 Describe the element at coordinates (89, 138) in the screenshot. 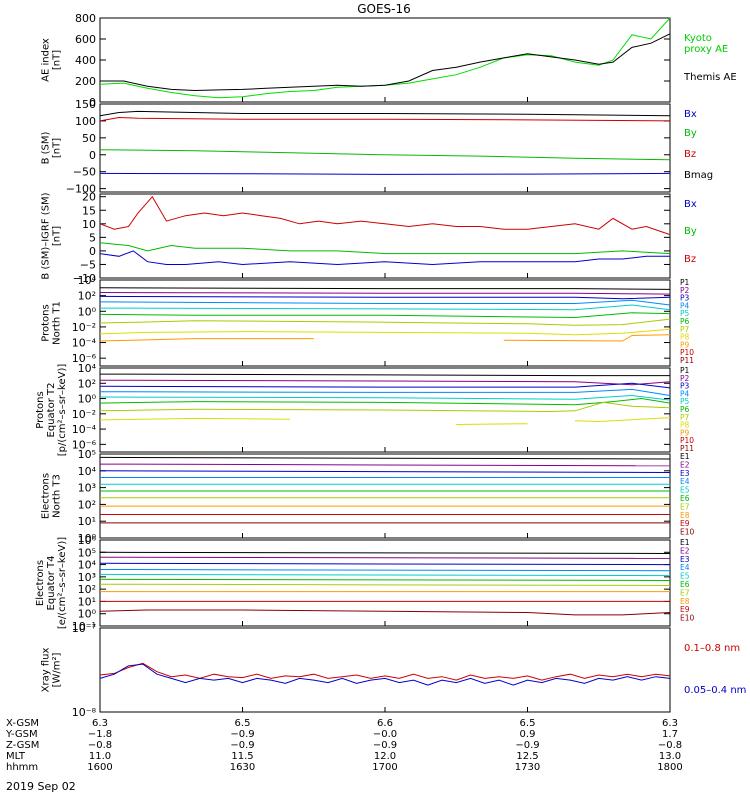

I see `y-tick-label: 50` at that location.